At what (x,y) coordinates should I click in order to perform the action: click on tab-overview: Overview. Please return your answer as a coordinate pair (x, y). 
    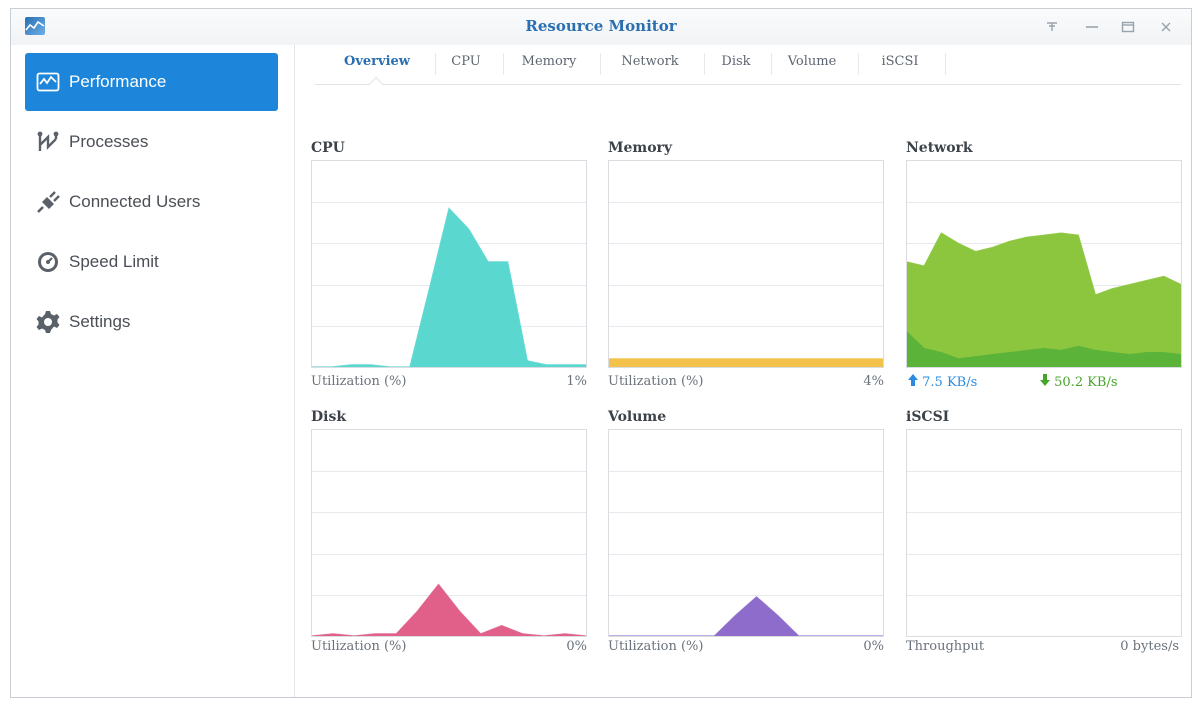
    Looking at the image, I should click on (377, 61).